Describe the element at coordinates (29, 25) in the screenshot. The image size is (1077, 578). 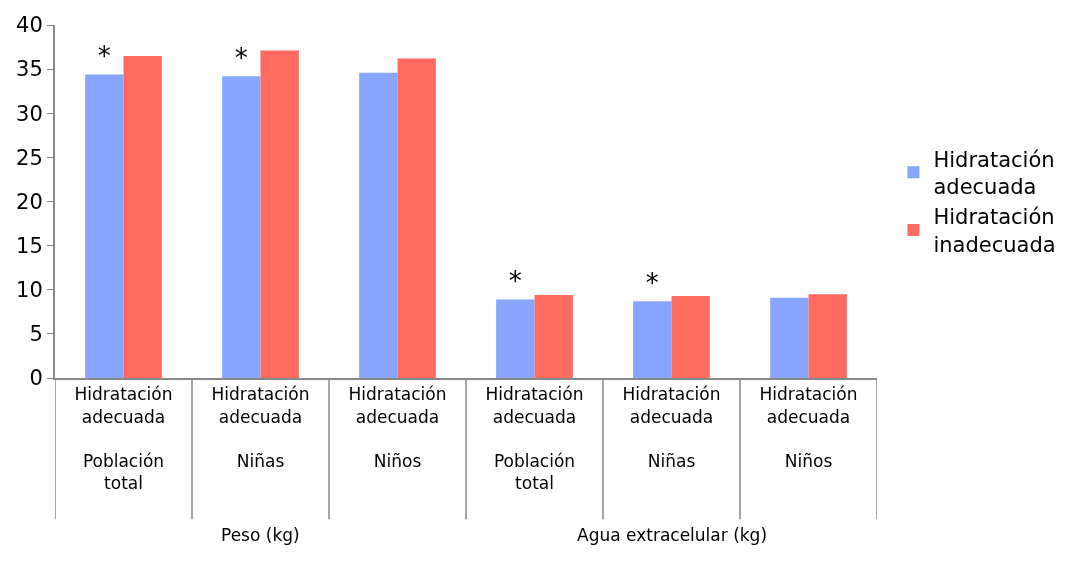
I see `y-tick-label: 40` at that location.